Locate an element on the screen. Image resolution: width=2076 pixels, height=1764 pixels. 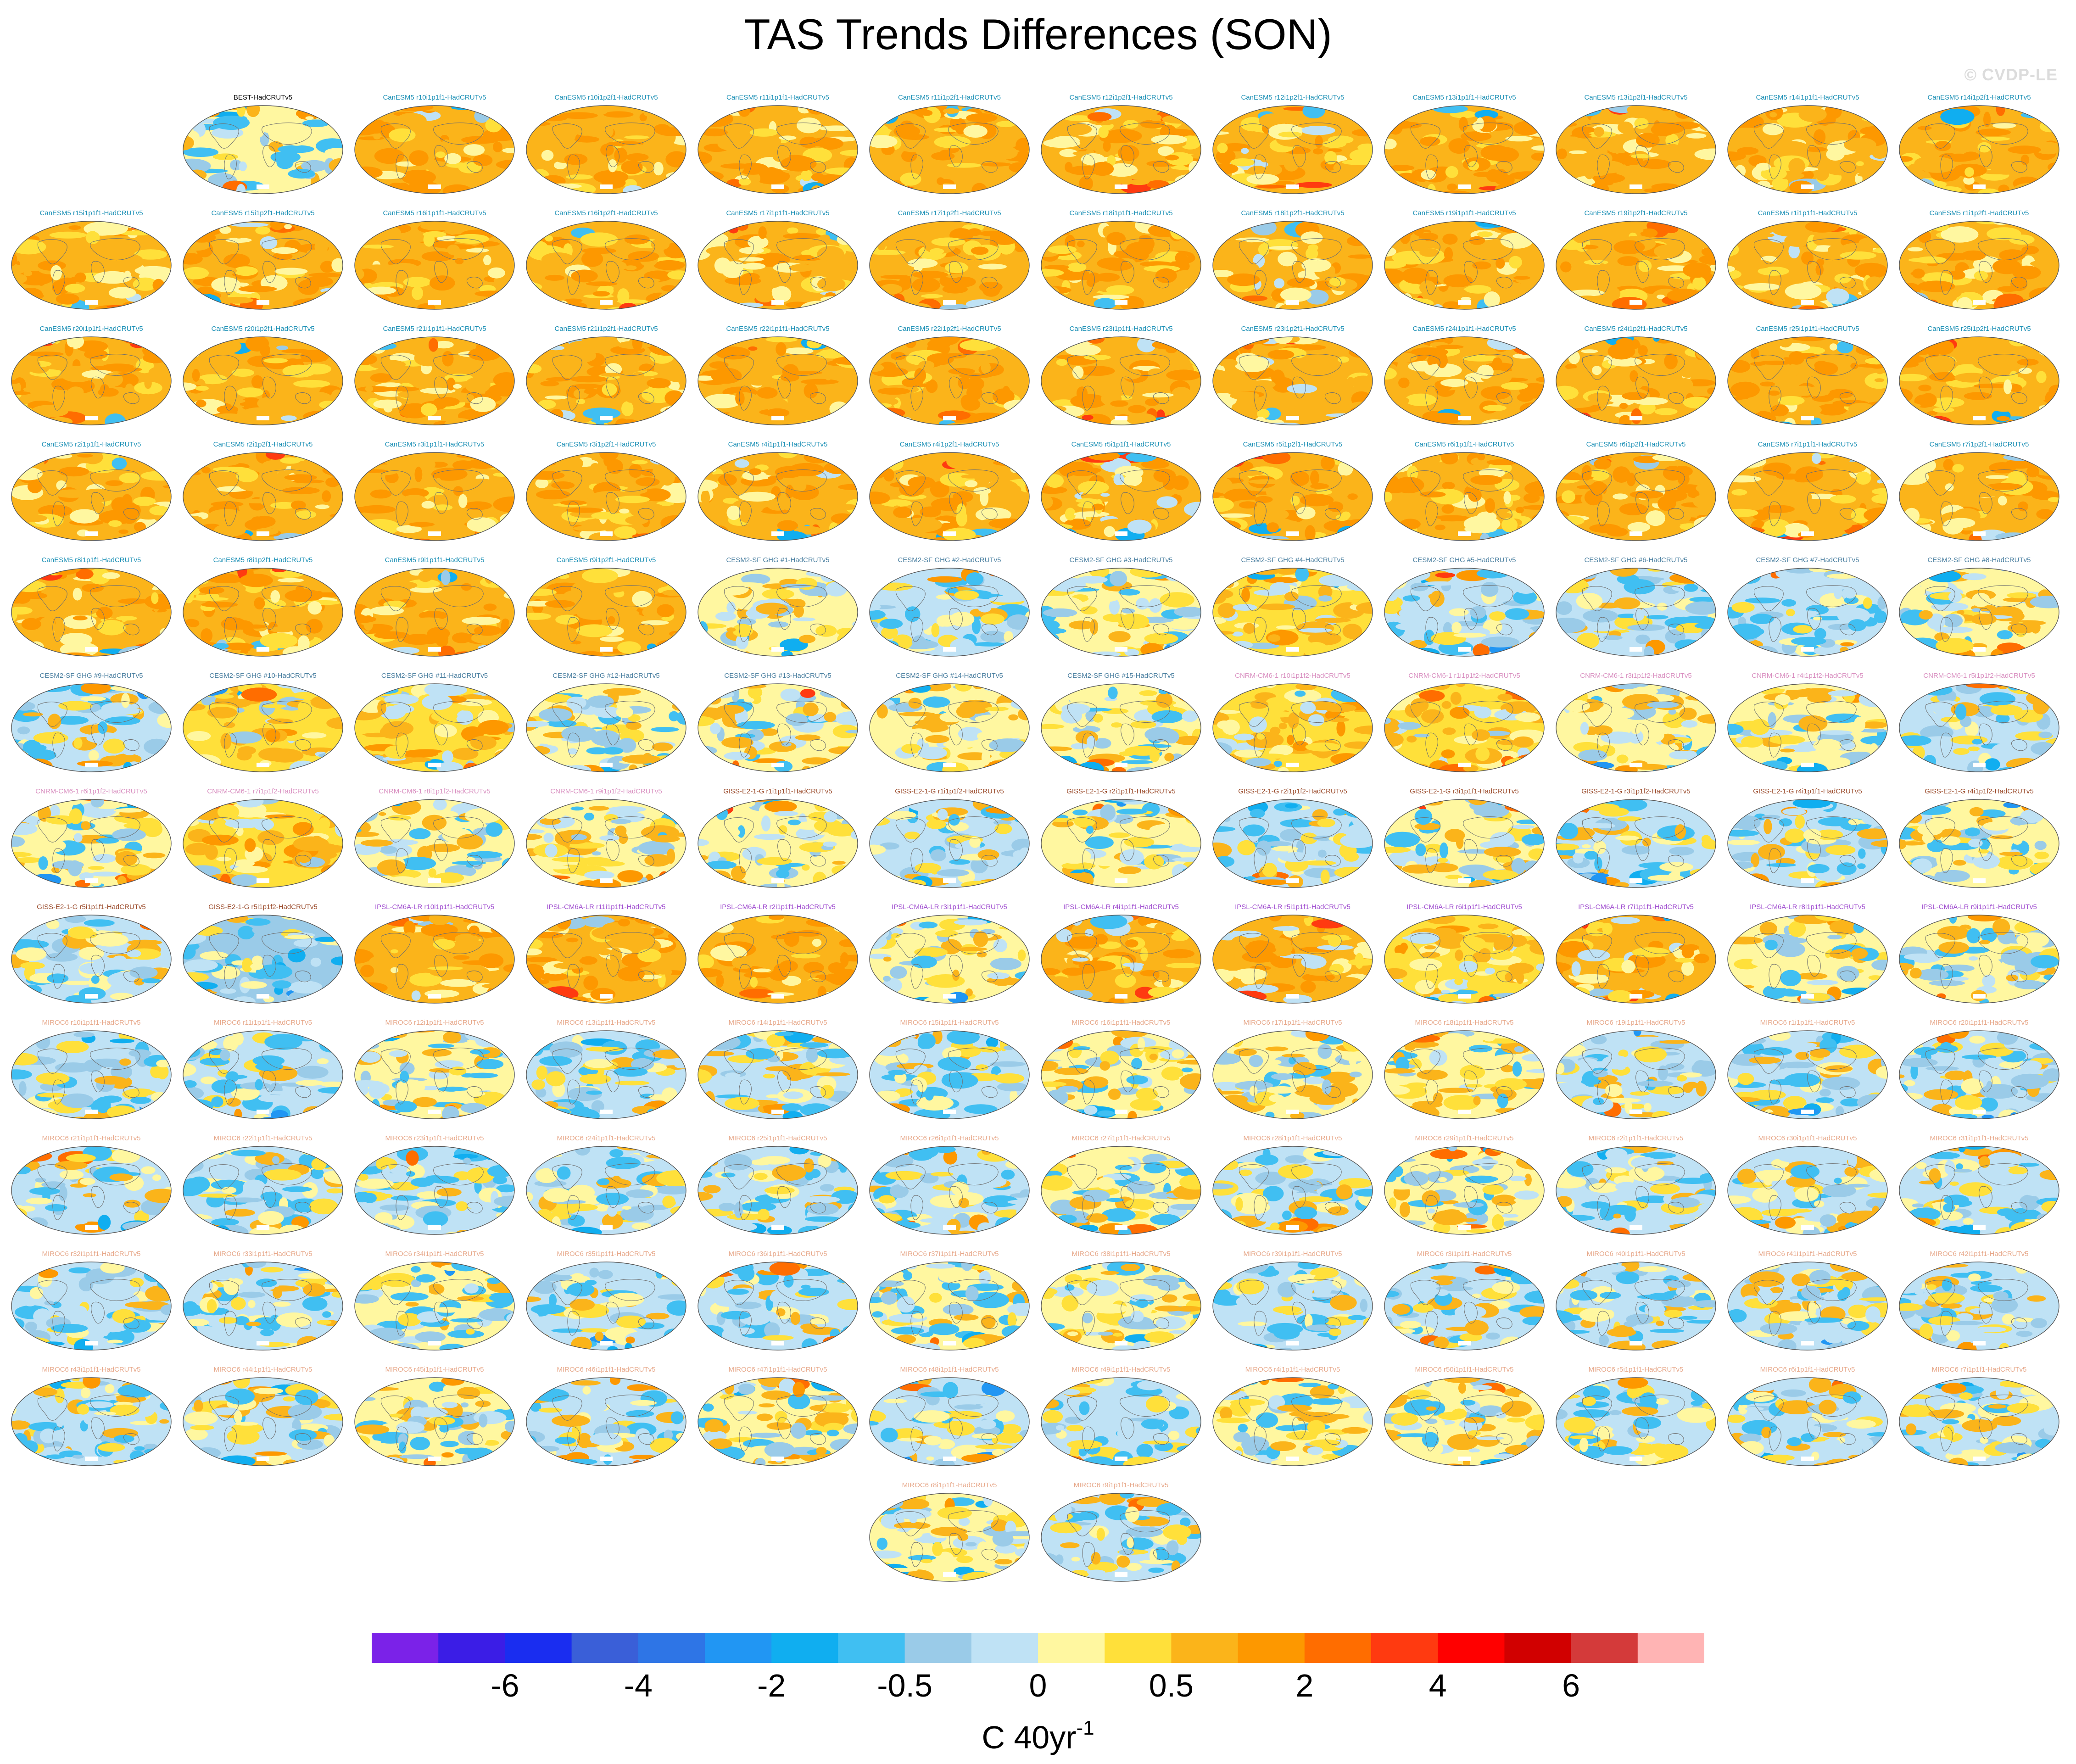
map-panel: CESM2-SF GHG #7-HadCRUTv5 is located at coordinates (1807, 611).